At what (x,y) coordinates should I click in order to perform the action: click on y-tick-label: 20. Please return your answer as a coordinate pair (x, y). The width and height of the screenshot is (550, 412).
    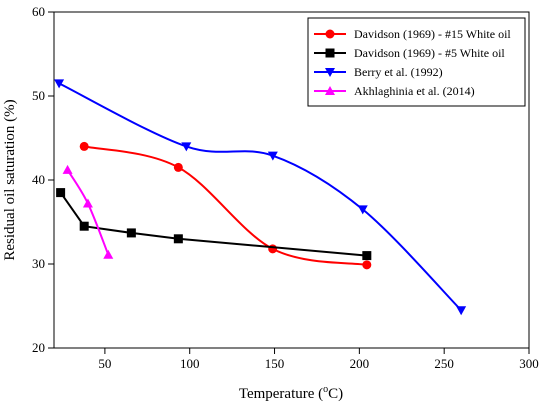
    Looking at the image, I should click on (38, 347).